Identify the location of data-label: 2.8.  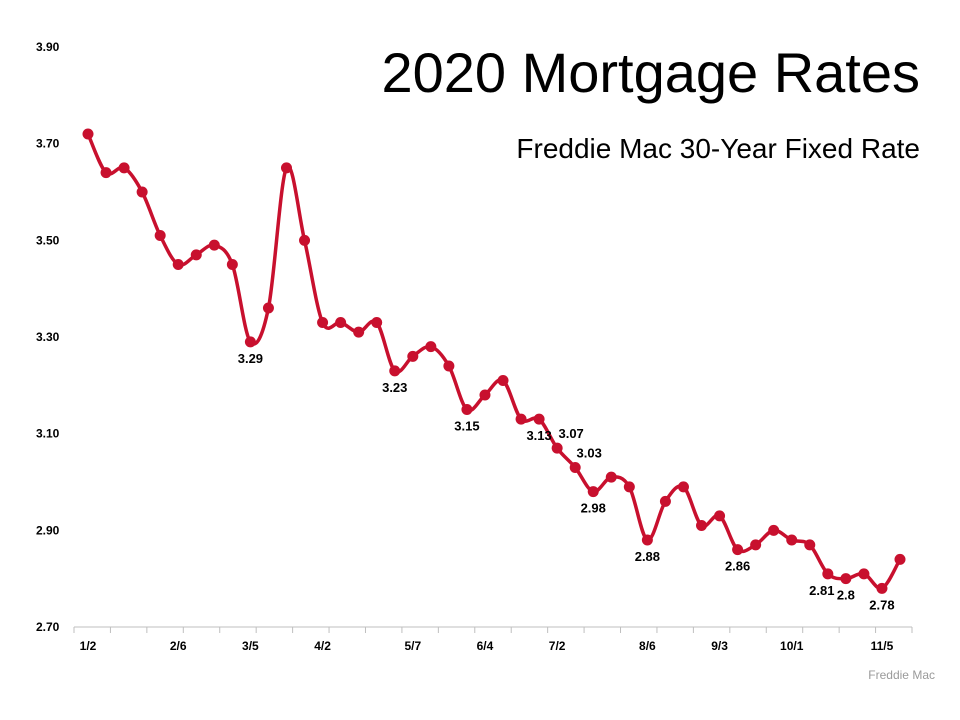
(846, 595).